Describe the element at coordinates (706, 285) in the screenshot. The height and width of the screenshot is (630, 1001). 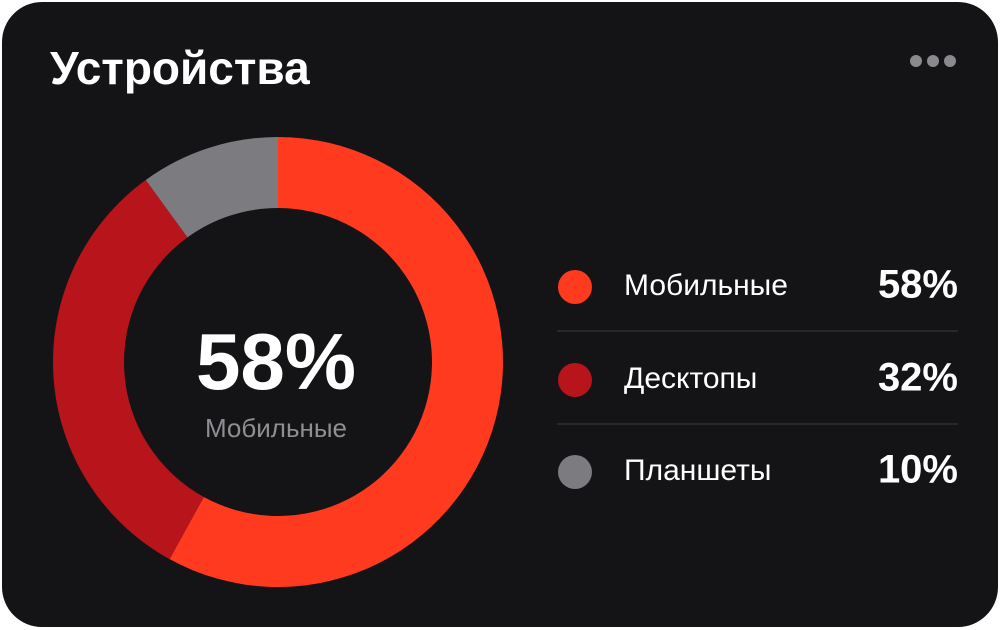
I see `legend-label: Мобильные` at that location.